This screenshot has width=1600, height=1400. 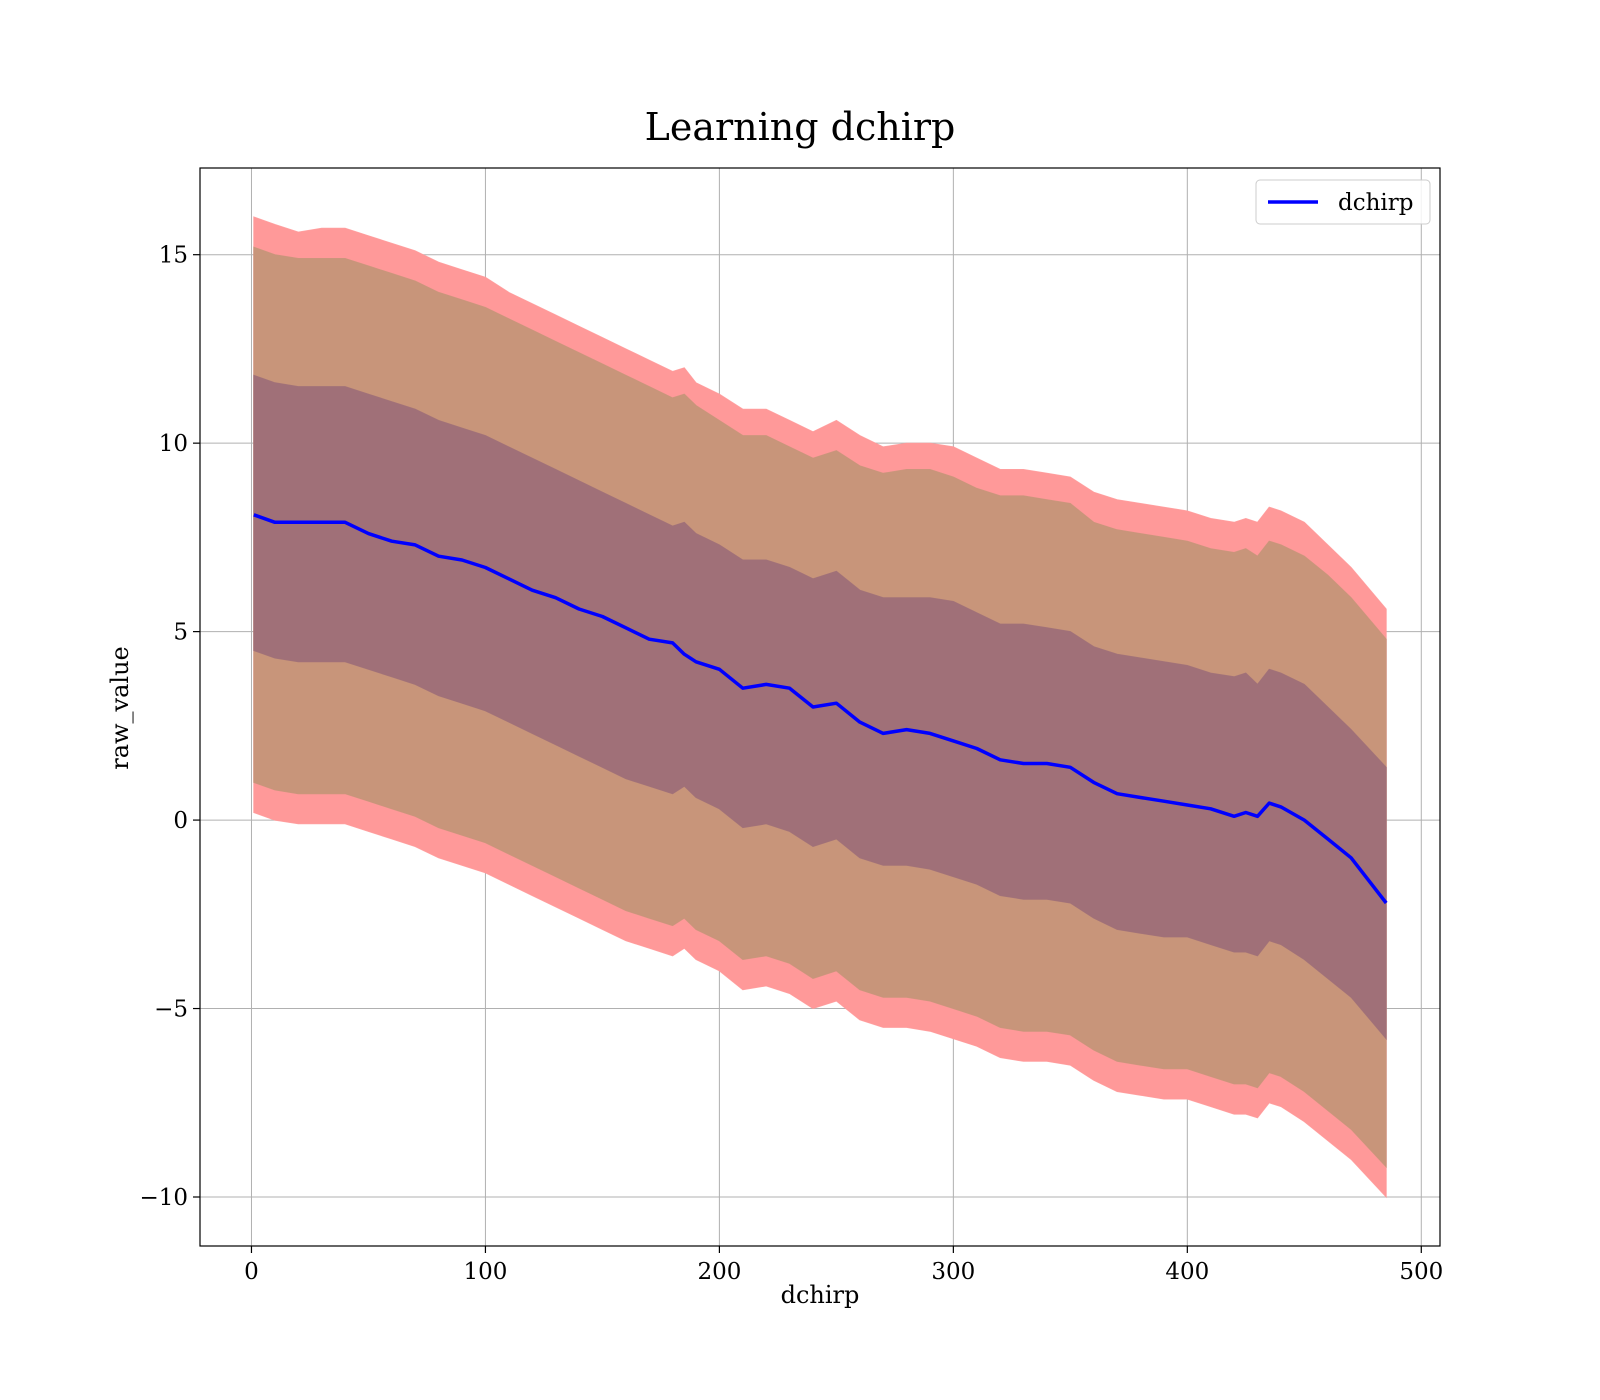 I want to click on chart-title: Learning dchirp, so click(x=800, y=127).